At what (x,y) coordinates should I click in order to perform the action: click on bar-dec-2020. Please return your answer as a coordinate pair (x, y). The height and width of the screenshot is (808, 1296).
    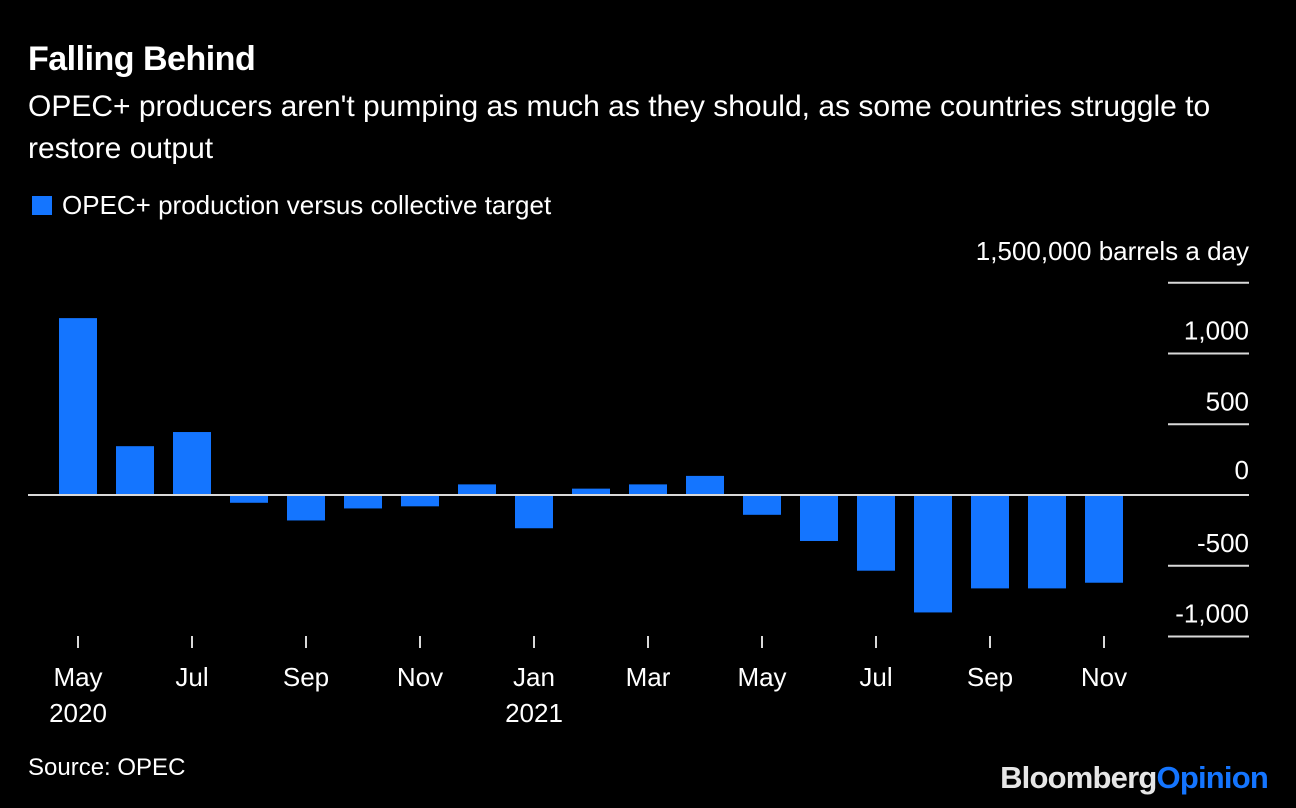
    Looking at the image, I should click on (477, 489).